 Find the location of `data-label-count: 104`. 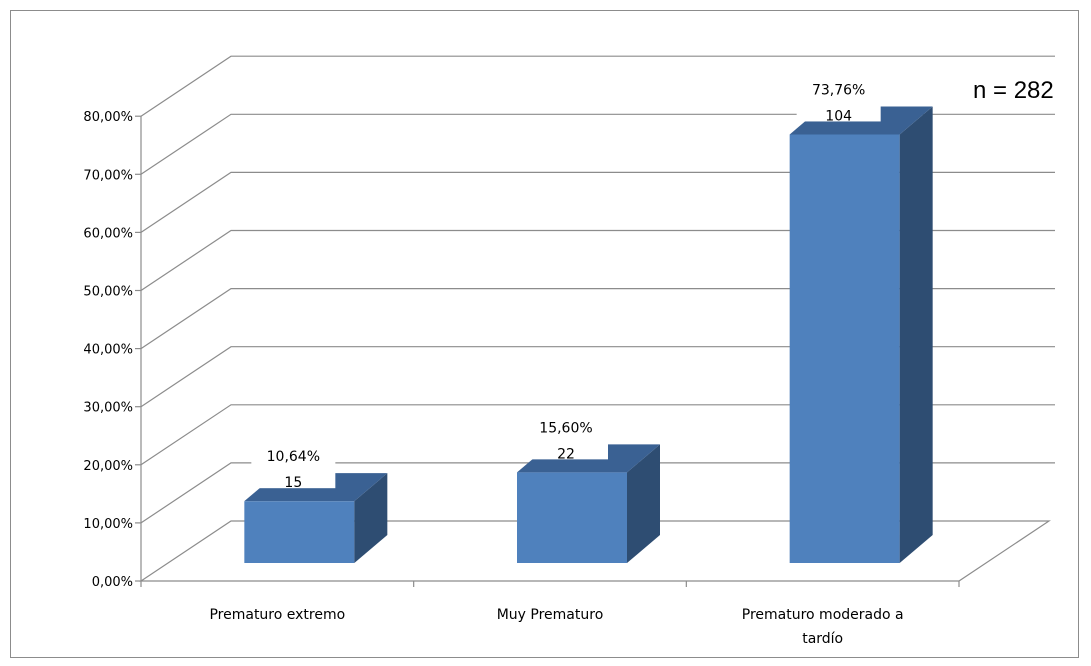

data-label-count: 104 is located at coordinates (838, 116).